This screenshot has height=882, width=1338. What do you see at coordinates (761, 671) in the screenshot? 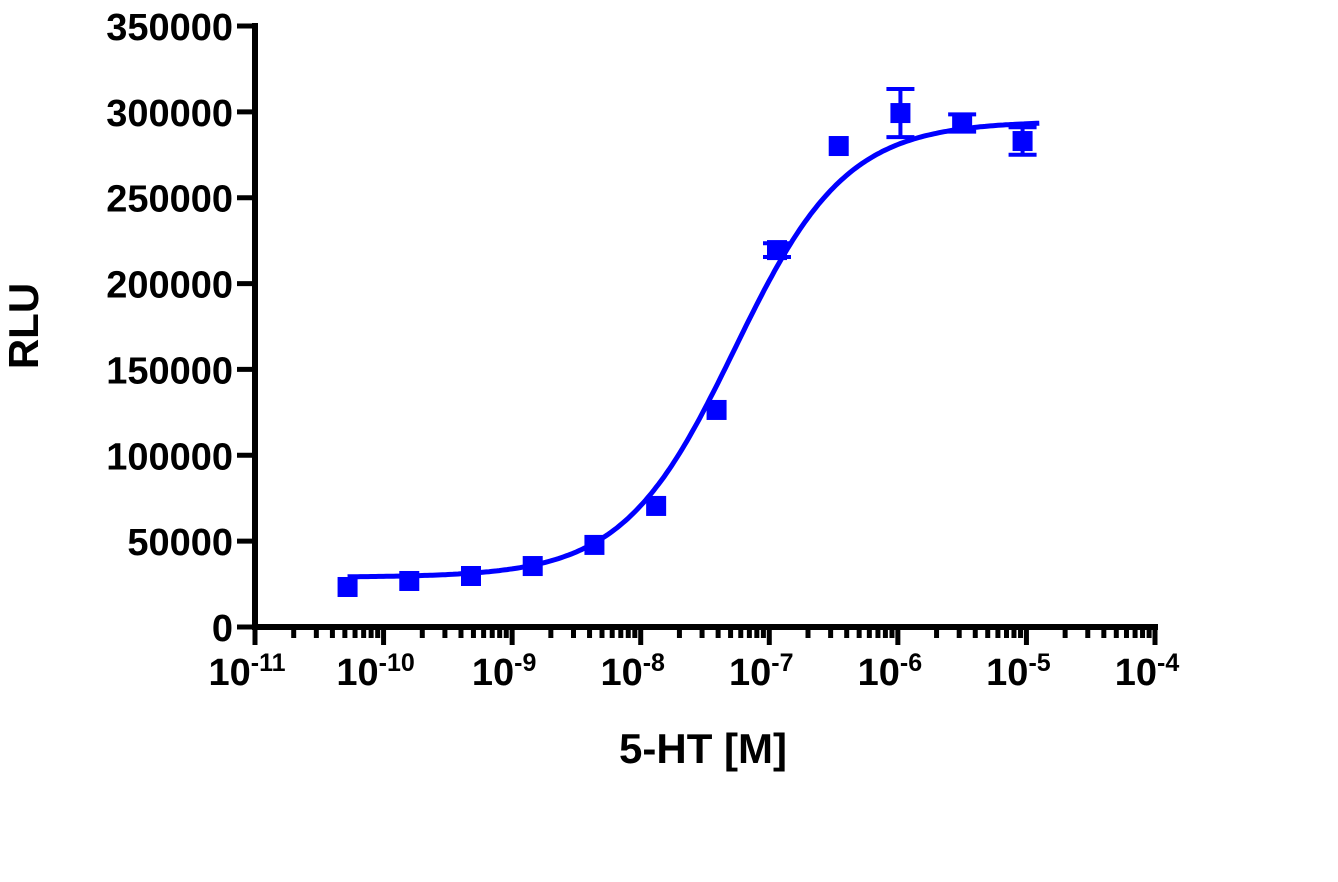
I see `x-tick-label: 10⁻⁷` at bounding box center [761, 671].